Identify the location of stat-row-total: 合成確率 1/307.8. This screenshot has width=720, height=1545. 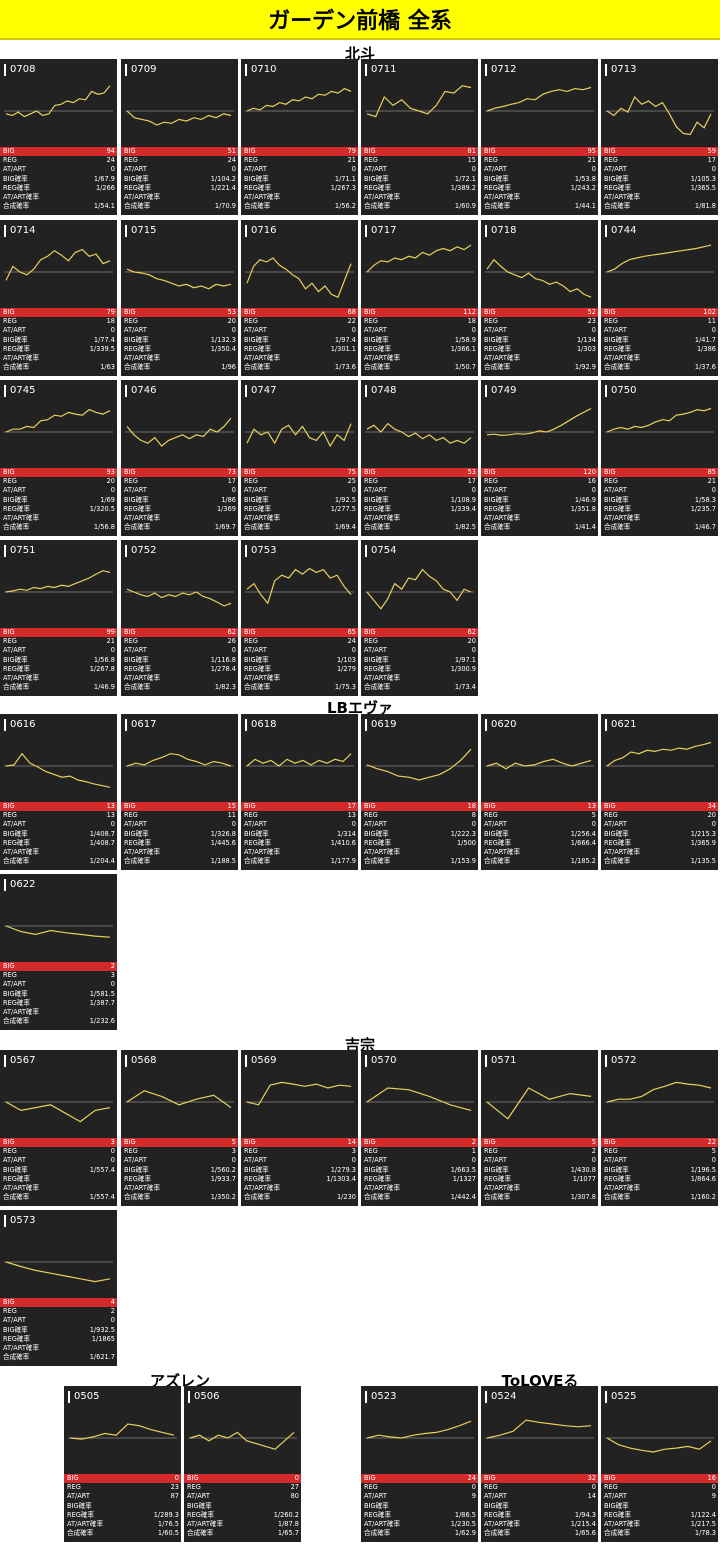
(539, 1197).